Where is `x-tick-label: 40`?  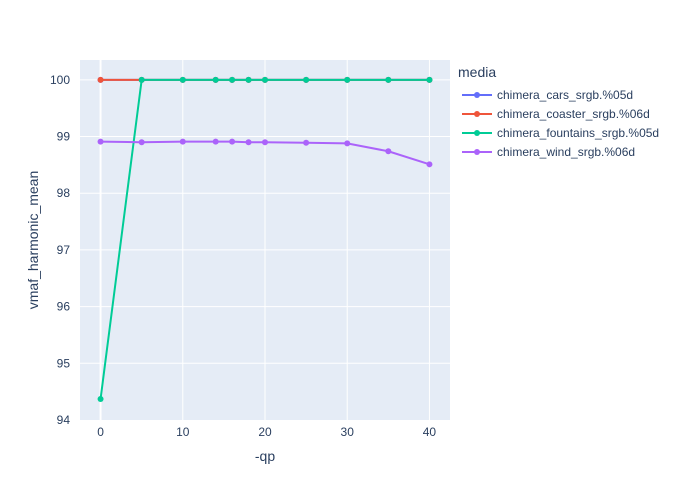
x-tick-label: 40 is located at coordinates (430, 432).